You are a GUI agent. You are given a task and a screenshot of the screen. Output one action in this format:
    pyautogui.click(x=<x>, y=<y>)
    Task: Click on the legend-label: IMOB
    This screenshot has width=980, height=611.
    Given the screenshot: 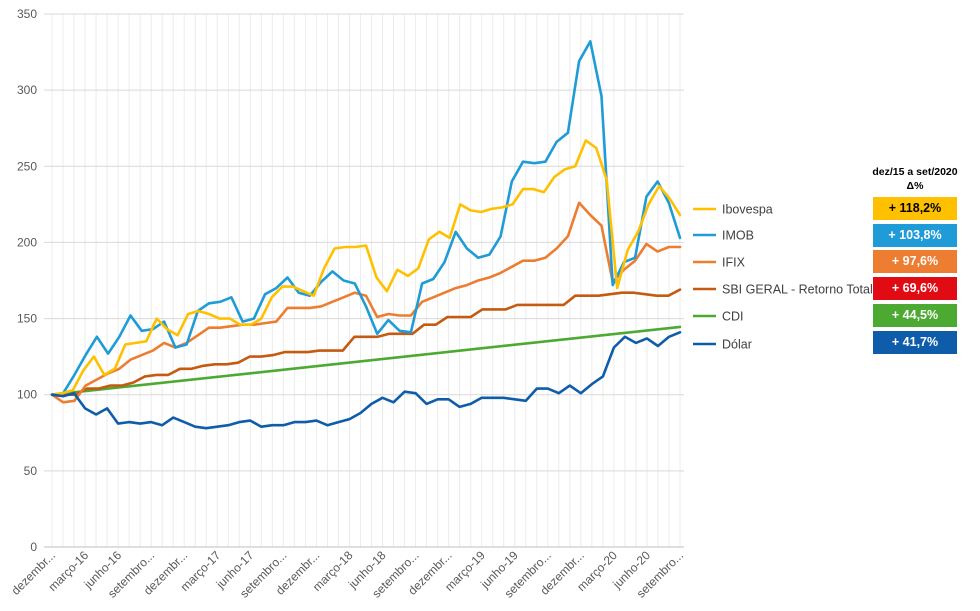 What is the action you would take?
    pyautogui.click(x=738, y=236)
    